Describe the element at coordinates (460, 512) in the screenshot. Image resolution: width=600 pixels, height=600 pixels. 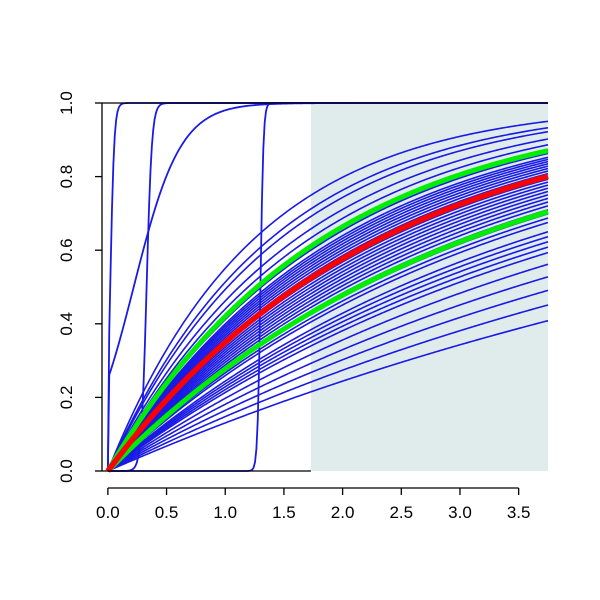
I see `x-tick-label-7: 3.0` at that location.